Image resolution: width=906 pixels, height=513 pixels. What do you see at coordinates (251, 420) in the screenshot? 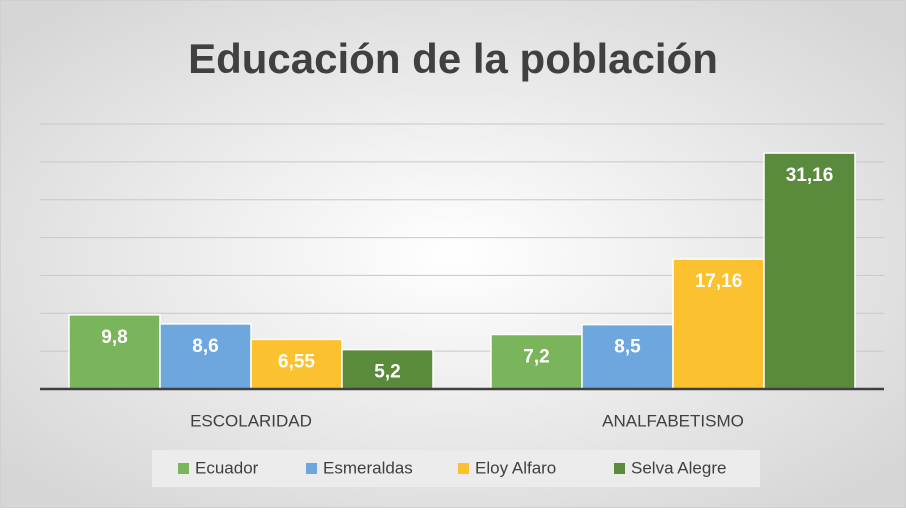
I see `x-tick-label: ESCOLARIDAD` at bounding box center [251, 420].